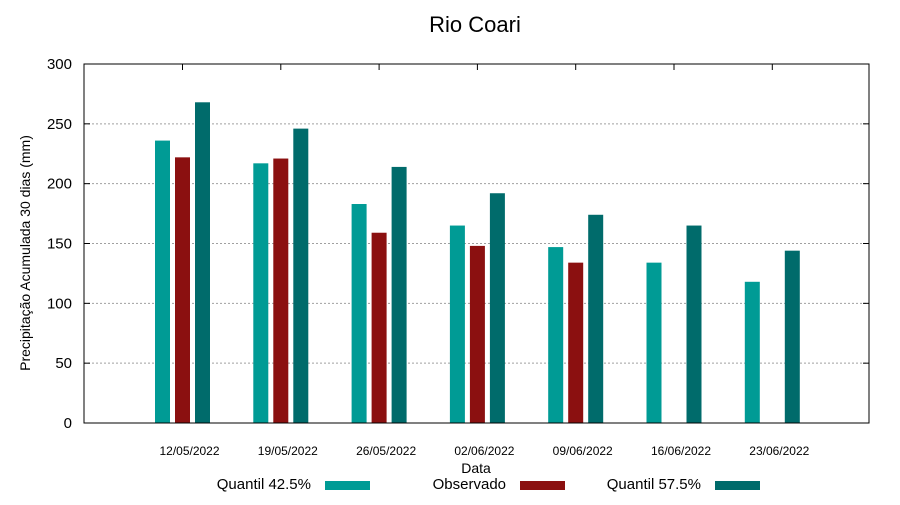  What do you see at coordinates (189, 451) in the screenshot?
I see `x-tick-label: 12/05/2022` at bounding box center [189, 451].